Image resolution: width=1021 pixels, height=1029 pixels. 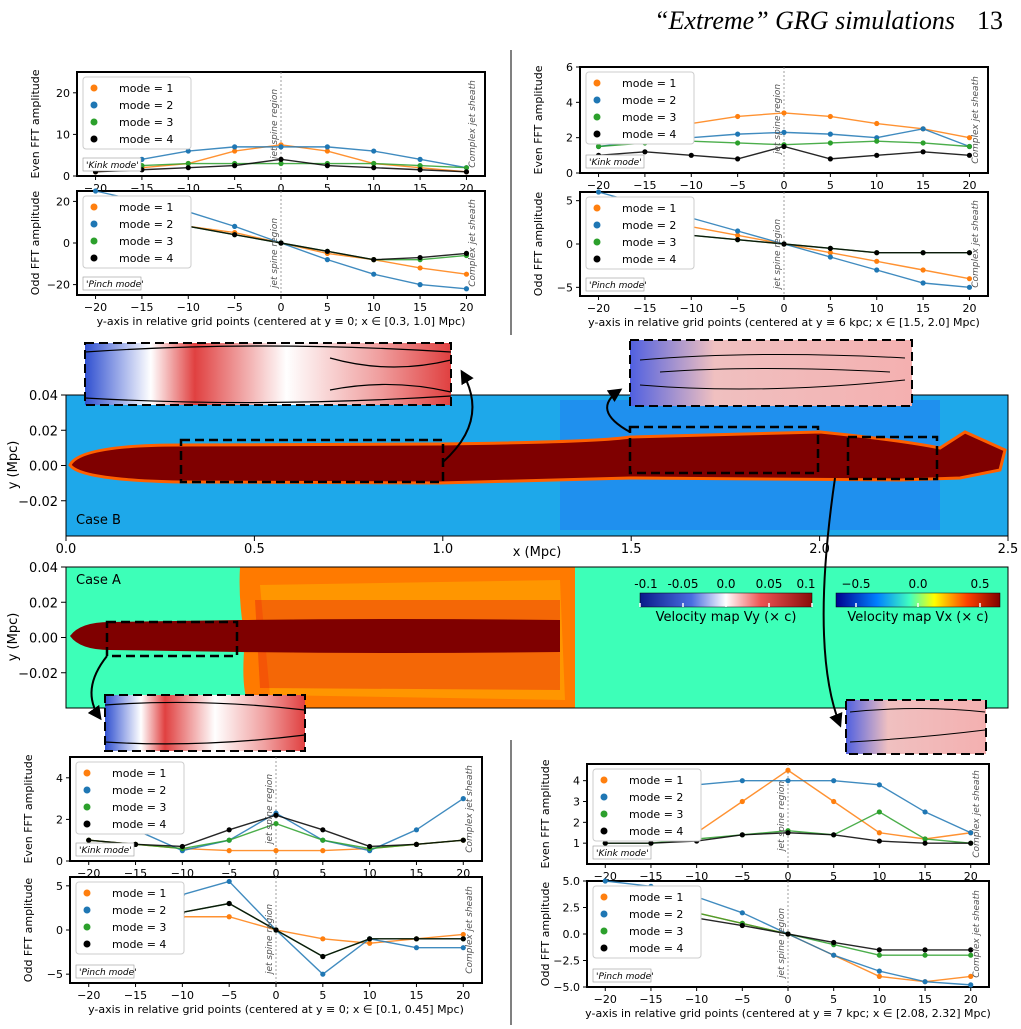 What do you see at coordinates (784, 308) in the screenshot?
I see `x-tick-label: 0` at bounding box center [784, 308].